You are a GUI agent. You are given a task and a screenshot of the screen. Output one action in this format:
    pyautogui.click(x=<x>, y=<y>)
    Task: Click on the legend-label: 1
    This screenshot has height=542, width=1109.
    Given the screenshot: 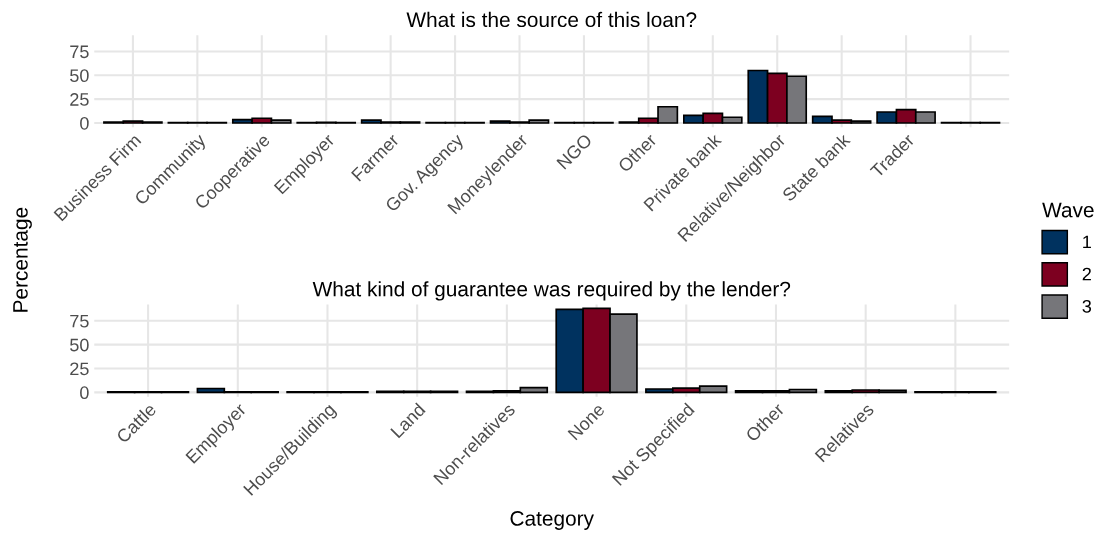 What is the action you would take?
    pyautogui.click(x=1087, y=242)
    